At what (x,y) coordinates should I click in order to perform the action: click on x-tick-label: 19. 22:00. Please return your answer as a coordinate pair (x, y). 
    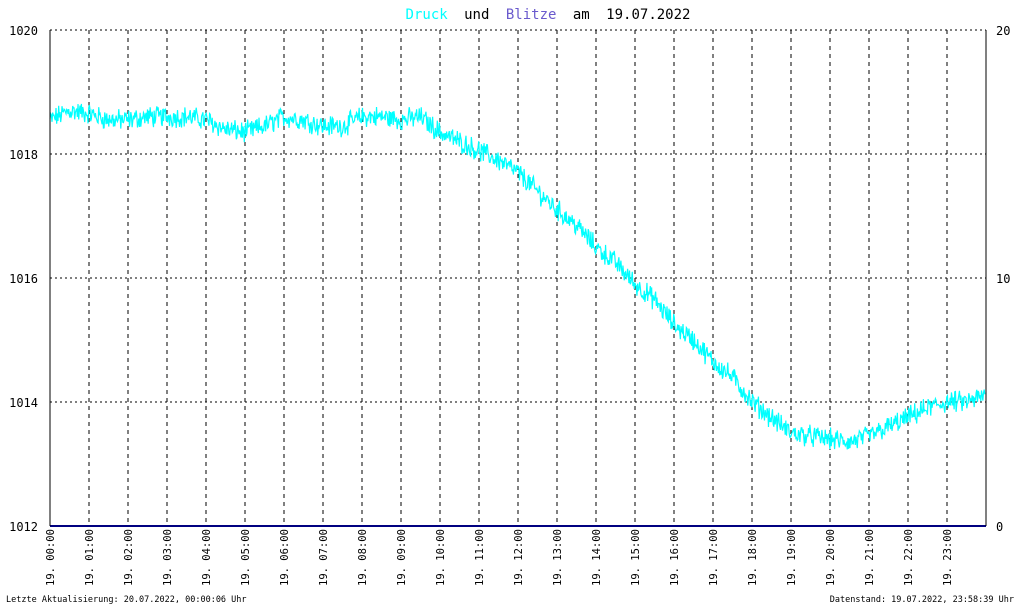
    Looking at the image, I should click on (909, 557).